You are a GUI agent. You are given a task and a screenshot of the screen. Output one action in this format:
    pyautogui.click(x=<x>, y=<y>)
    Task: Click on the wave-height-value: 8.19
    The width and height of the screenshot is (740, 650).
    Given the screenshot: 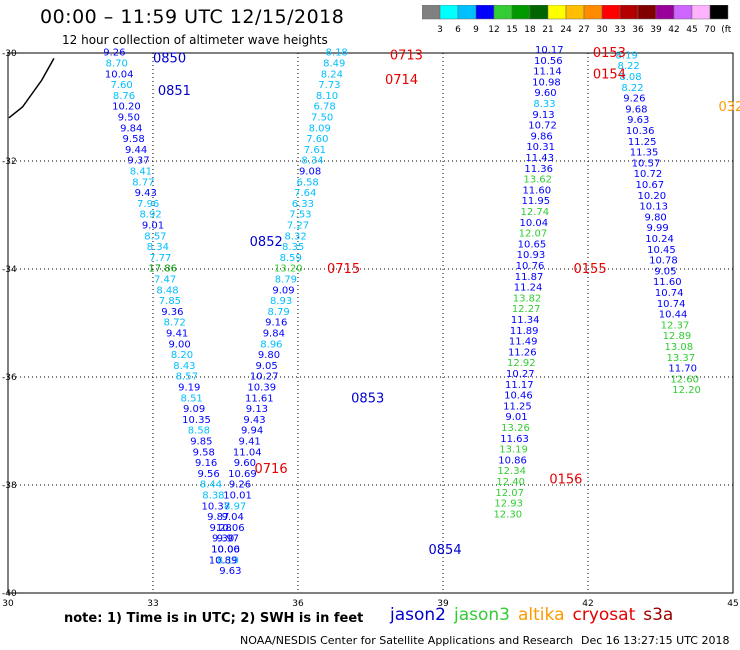 What is the action you would take?
    pyautogui.click(x=627, y=55)
    